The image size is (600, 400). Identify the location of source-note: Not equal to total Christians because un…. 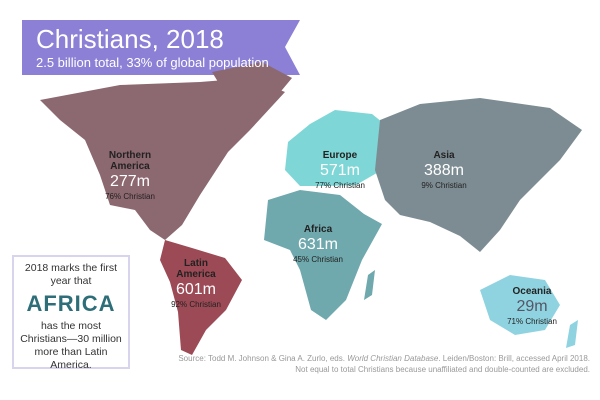
(442, 369).